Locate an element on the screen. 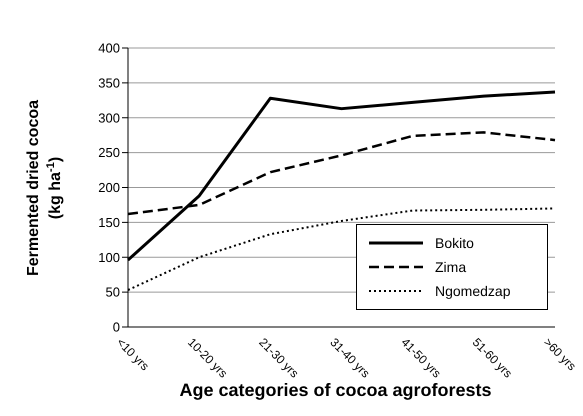 The height and width of the screenshot is (416, 583). y-tick-label: 100 is located at coordinates (109, 257).